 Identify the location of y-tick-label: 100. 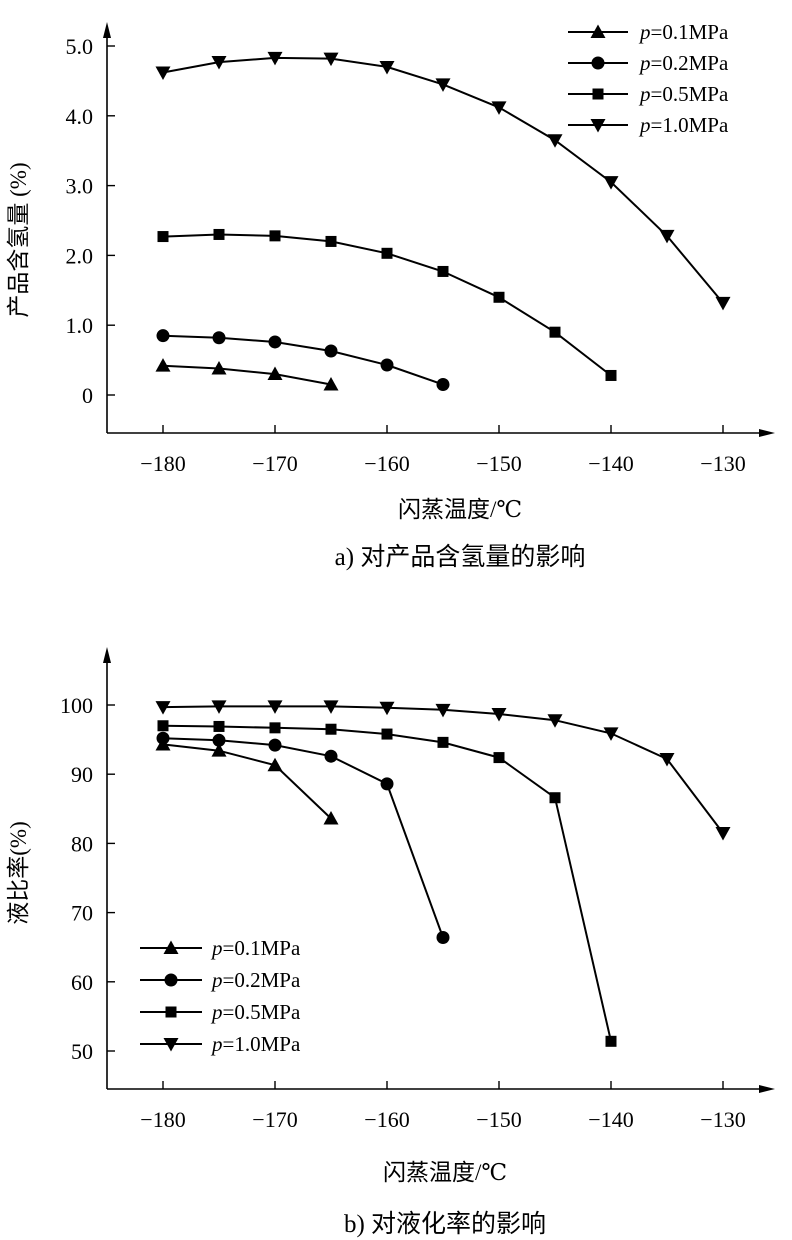
(76, 705).